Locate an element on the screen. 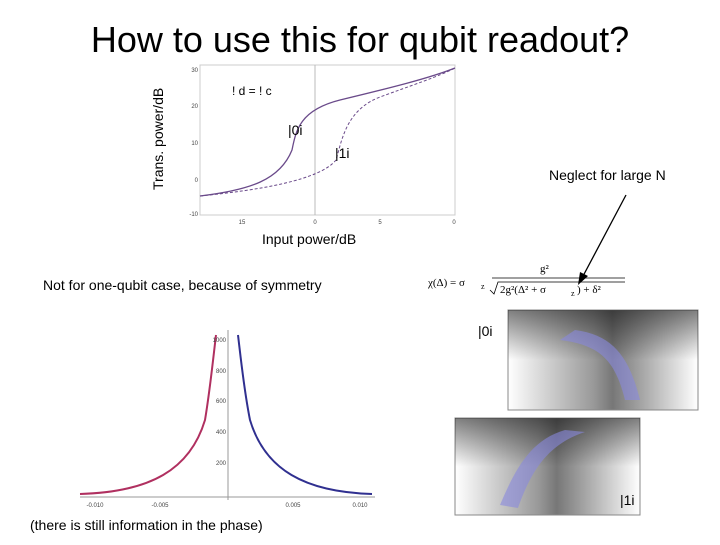 This screenshot has width=720, height=545. formula-text: ) + δ² is located at coordinates (589, 290).